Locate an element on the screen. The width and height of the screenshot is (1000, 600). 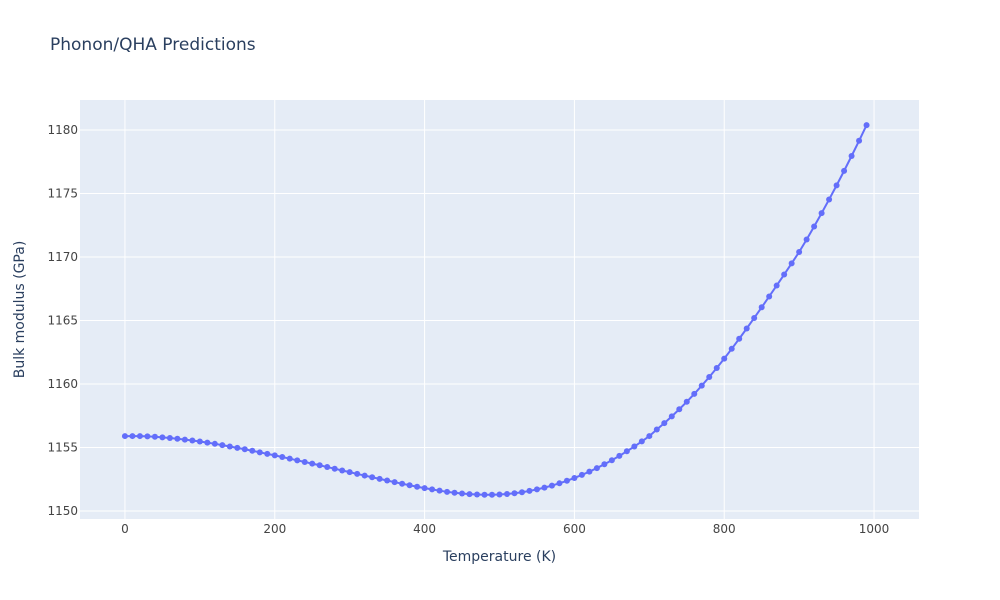
x-tick-label: 400 is located at coordinates (424, 529).